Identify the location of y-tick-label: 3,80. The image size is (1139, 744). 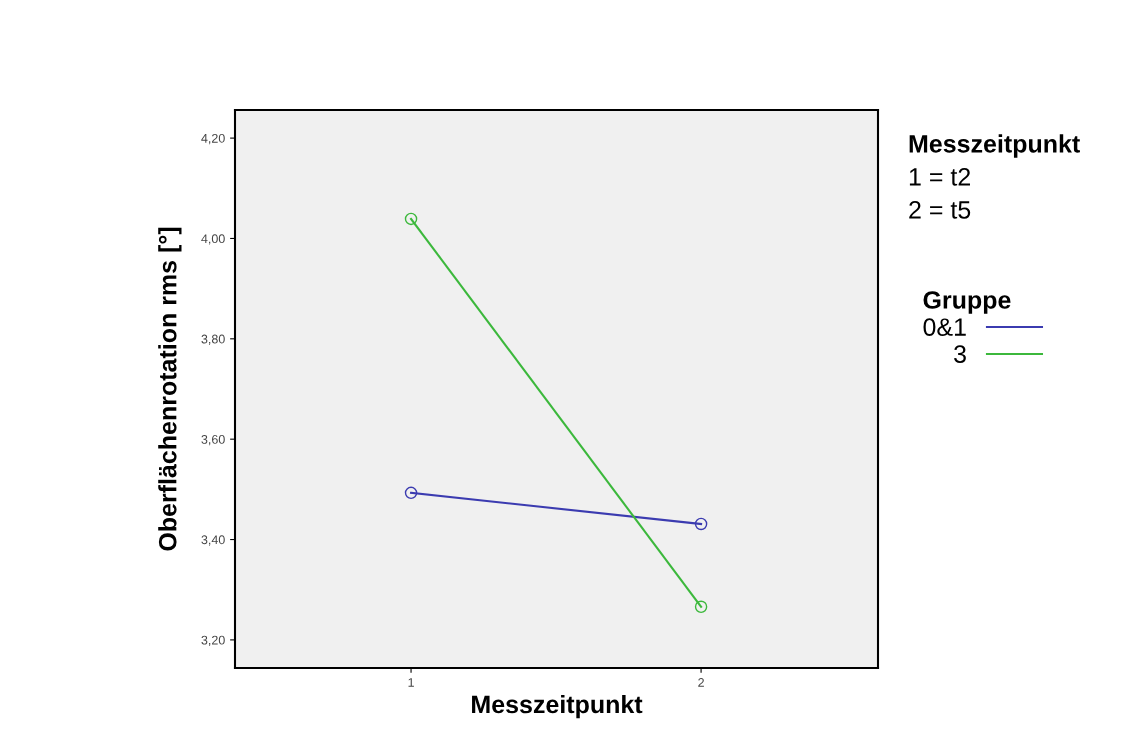
(213, 339).